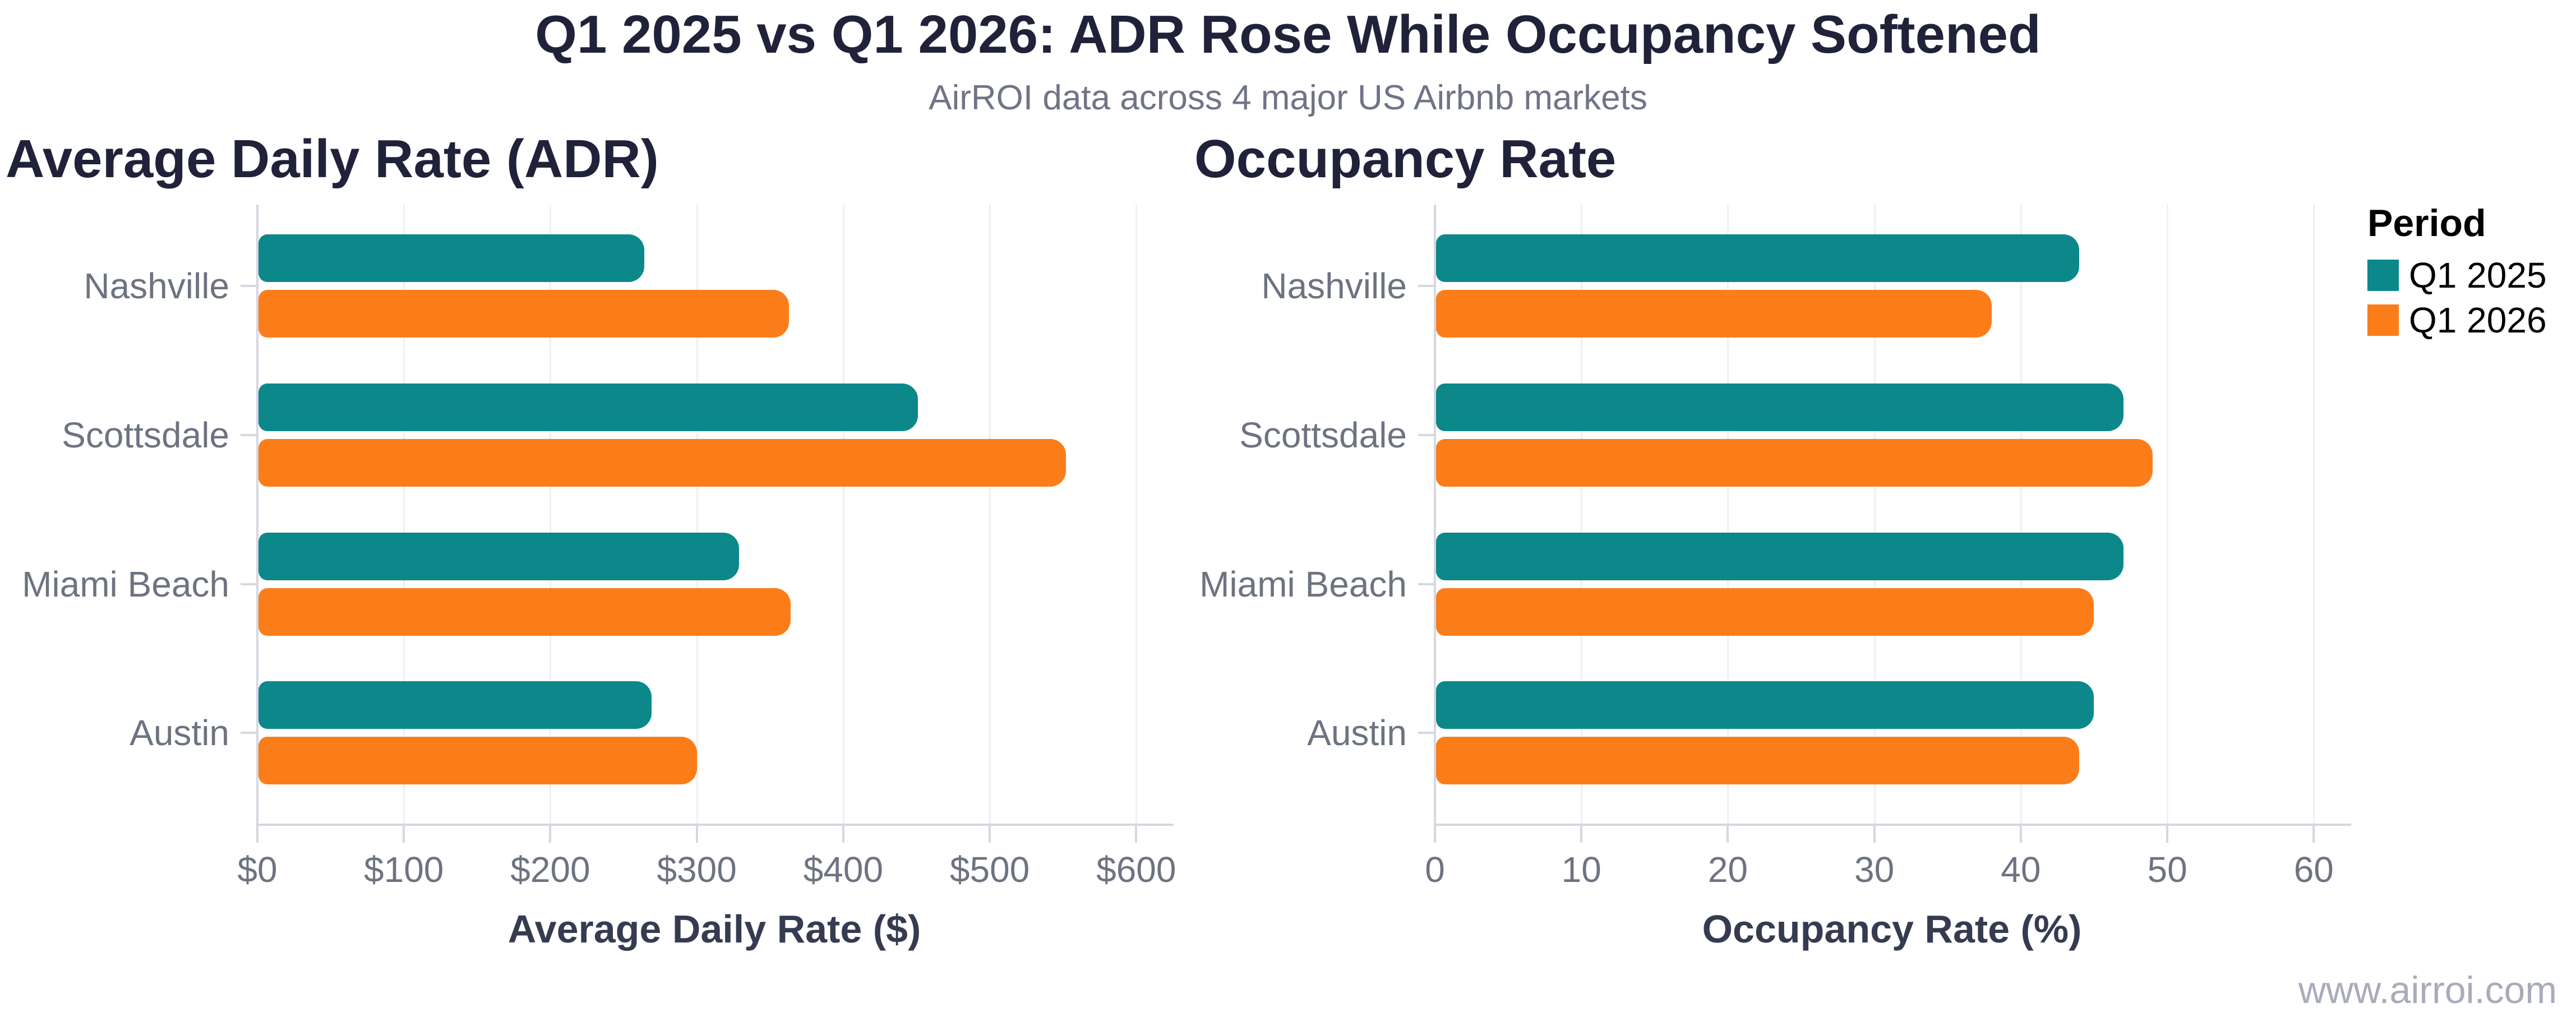 Image resolution: width=2576 pixels, height=1035 pixels. What do you see at coordinates (2478, 275) in the screenshot?
I see `legend-item-label: Q1 2025` at bounding box center [2478, 275].